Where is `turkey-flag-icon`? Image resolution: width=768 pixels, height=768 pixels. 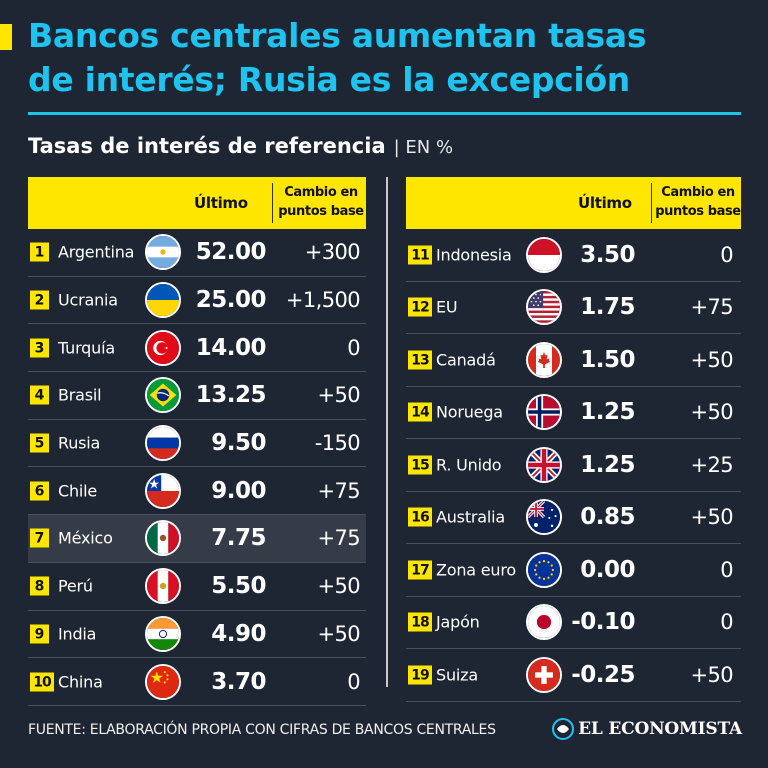
turkey-flag-icon is located at coordinates (163, 347).